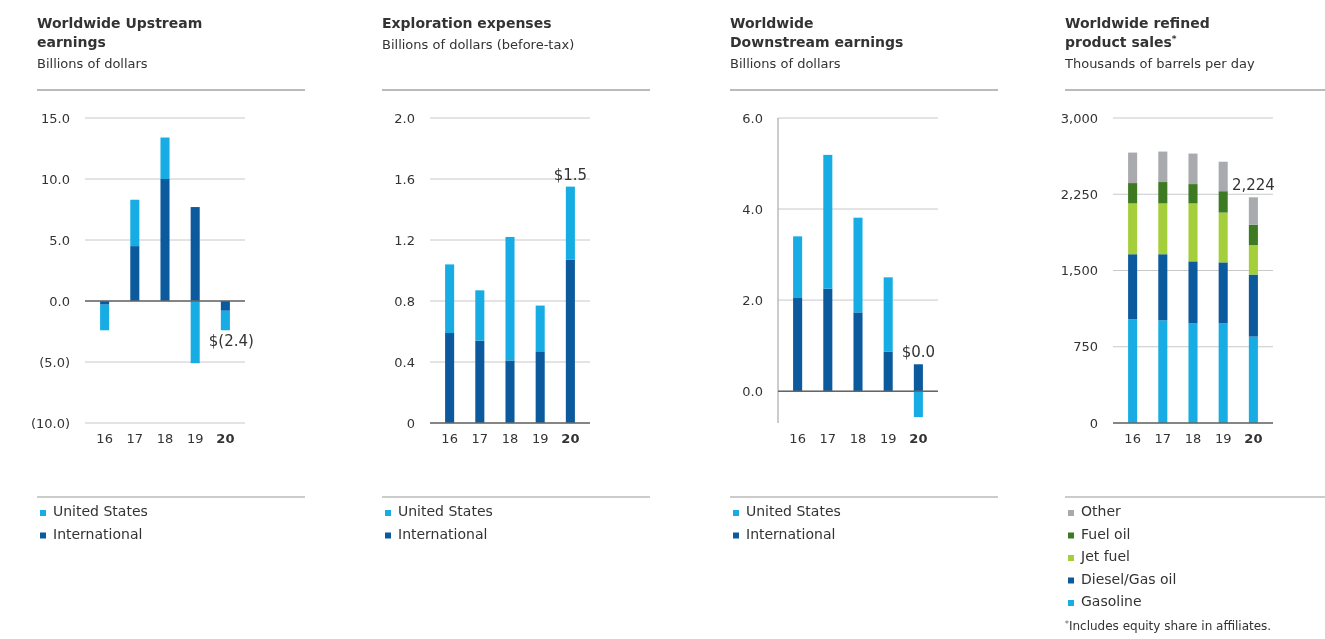 The height and width of the screenshot is (639, 1325). I want to click on chart-title: Worldwide refined product sales$^{*}$, so click(1137, 32).